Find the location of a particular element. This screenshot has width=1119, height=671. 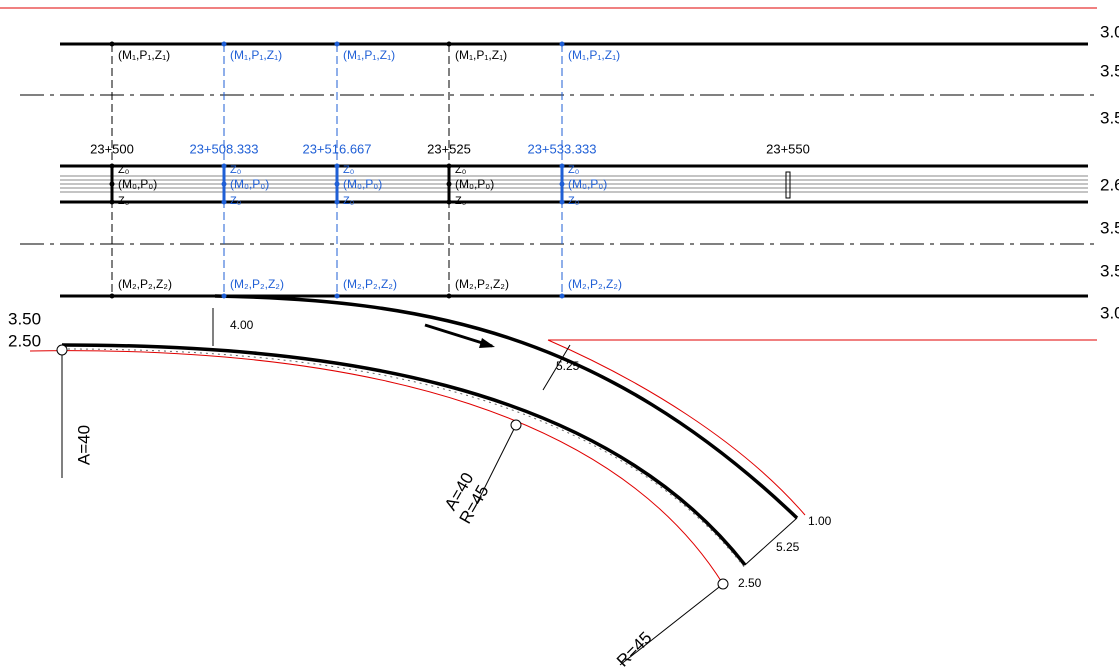

station-label: 23+500 is located at coordinates (112, 148).